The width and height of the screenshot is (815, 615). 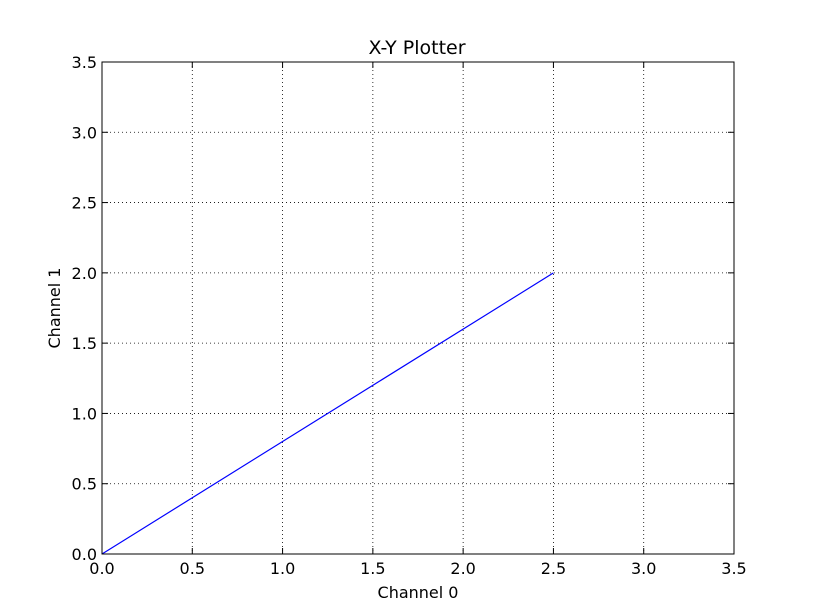 I want to click on x-axis-title: Channel 0, so click(x=418, y=592).